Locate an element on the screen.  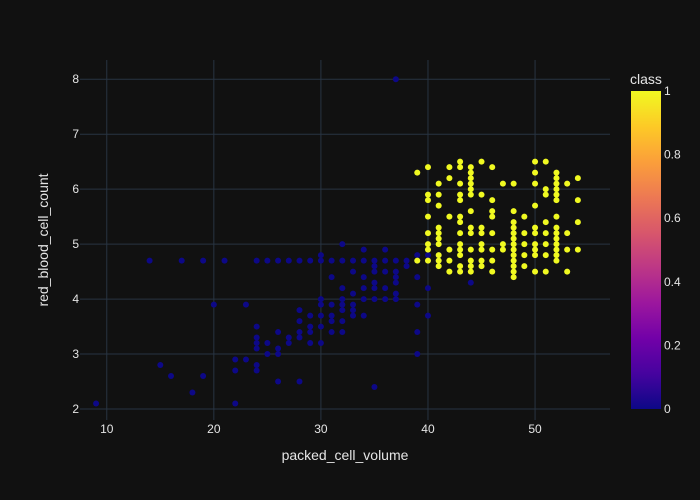
x-tick-label: 10 is located at coordinates (107, 429).